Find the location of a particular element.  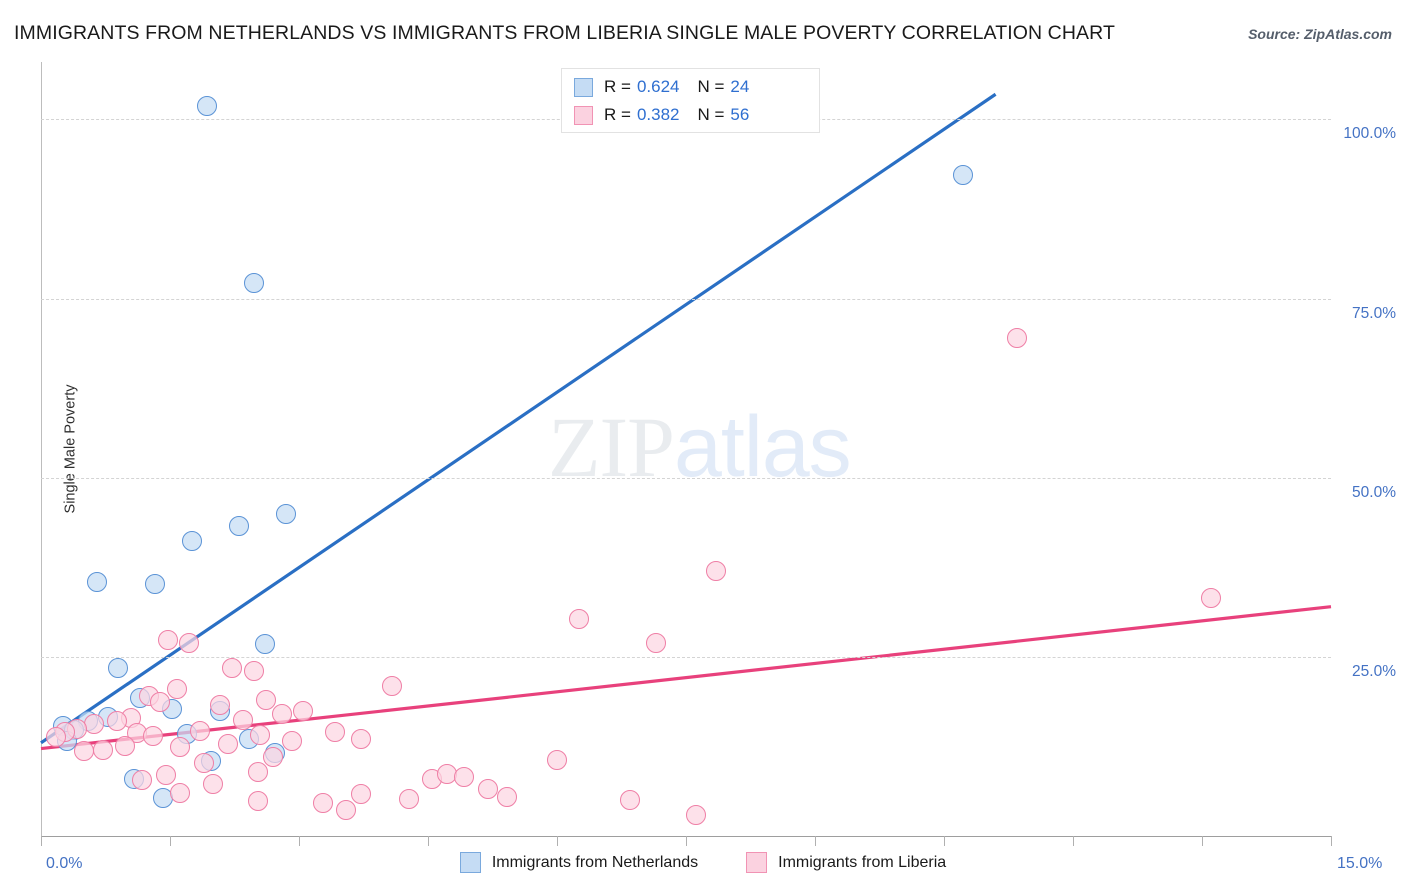

stats-row-liberia: R = 0.382 N = 56 is located at coordinates (661, 115).